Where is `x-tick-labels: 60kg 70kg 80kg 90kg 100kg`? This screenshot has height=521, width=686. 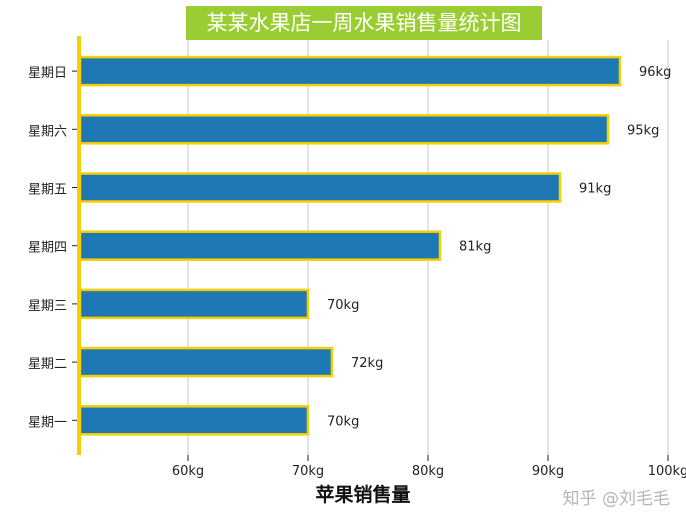
x-tick-labels: 60kg 70kg 80kg 90kg 100kg is located at coordinates (429, 467).